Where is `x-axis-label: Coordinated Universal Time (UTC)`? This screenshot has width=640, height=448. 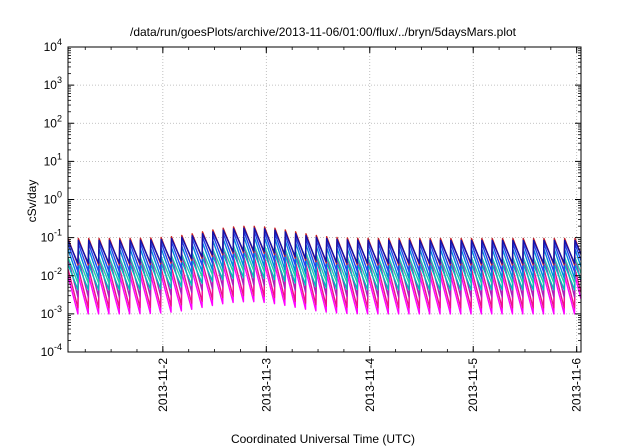 x-axis-label: Coordinated Universal Time (UTC) is located at coordinates (323, 439).